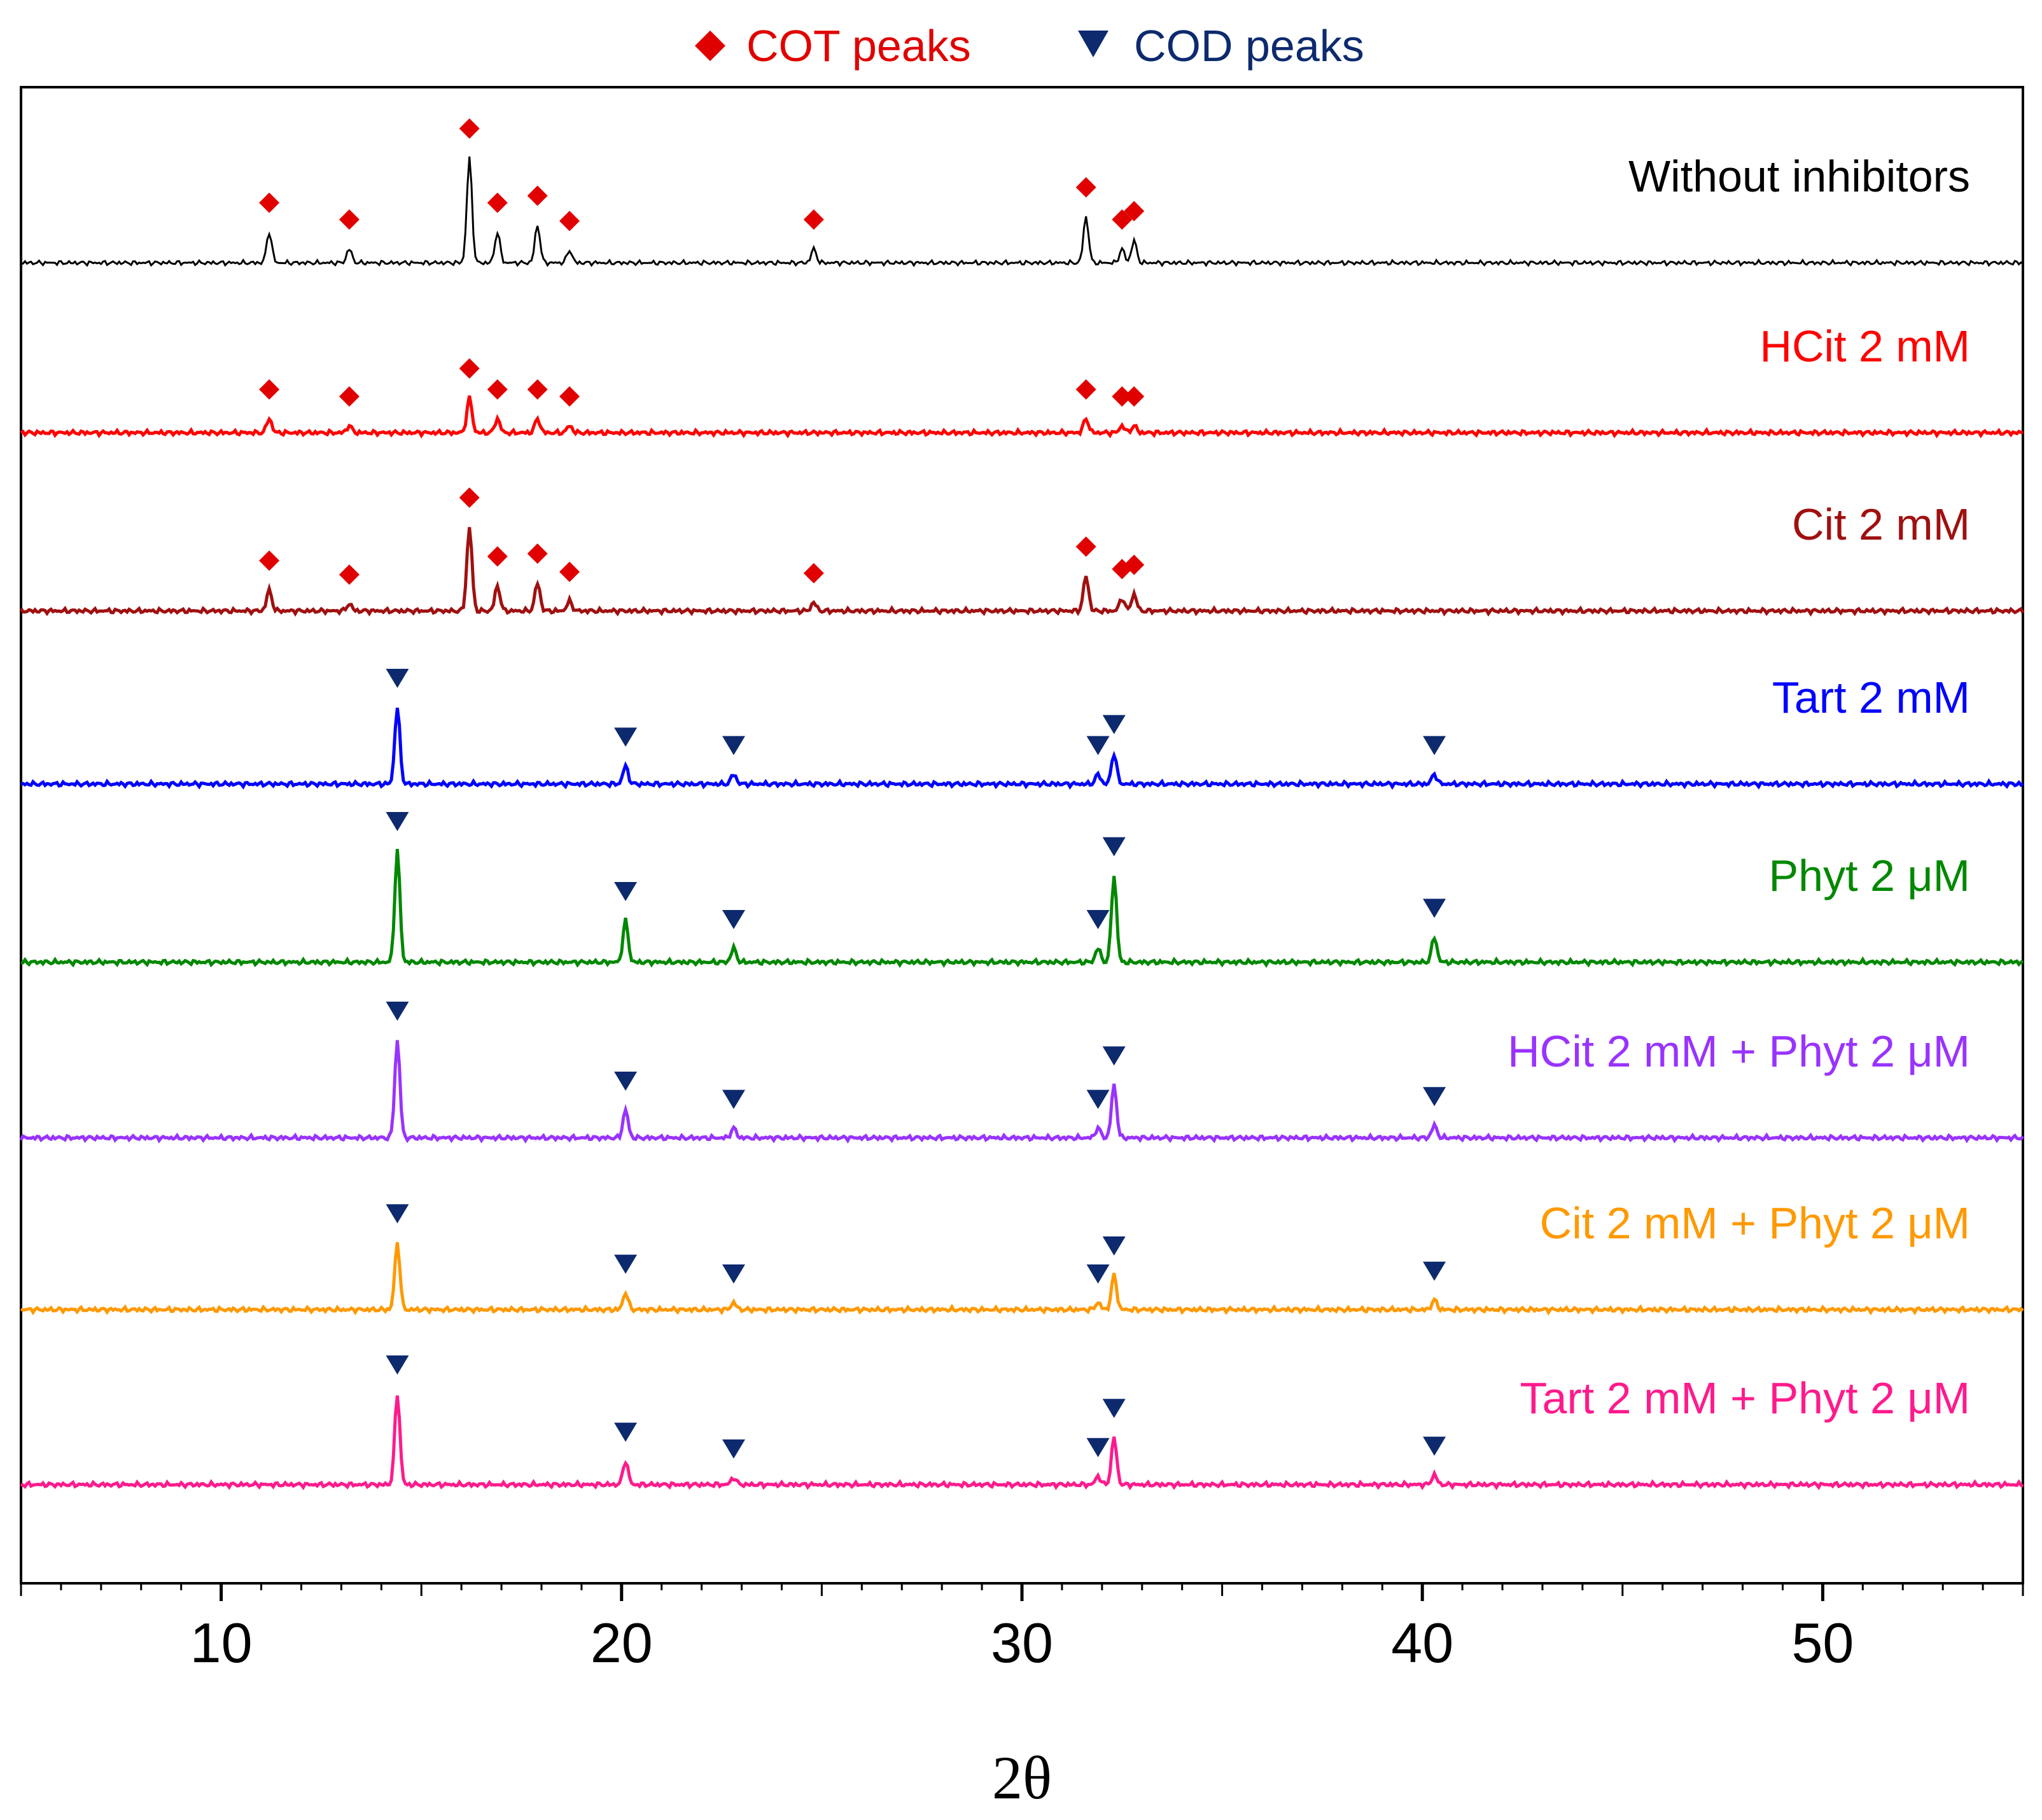 The width and height of the screenshot is (2042, 1820). Describe the element at coordinates (1022, 1642) in the screenshot. I see `x-tick-label-30: 30` at that location.